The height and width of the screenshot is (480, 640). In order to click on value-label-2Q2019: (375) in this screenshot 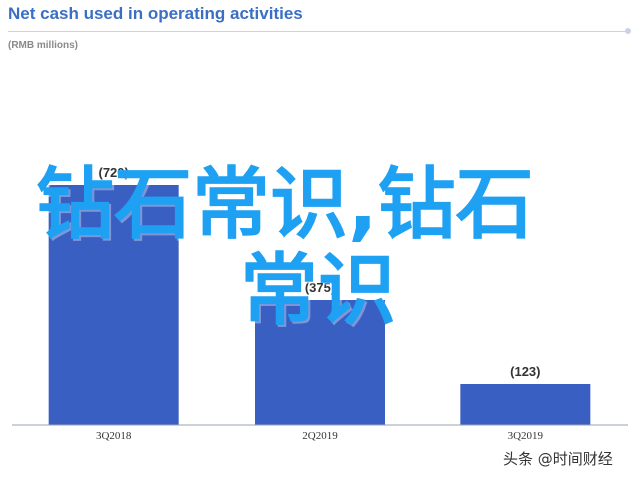, I will do `click(320, 287)`.